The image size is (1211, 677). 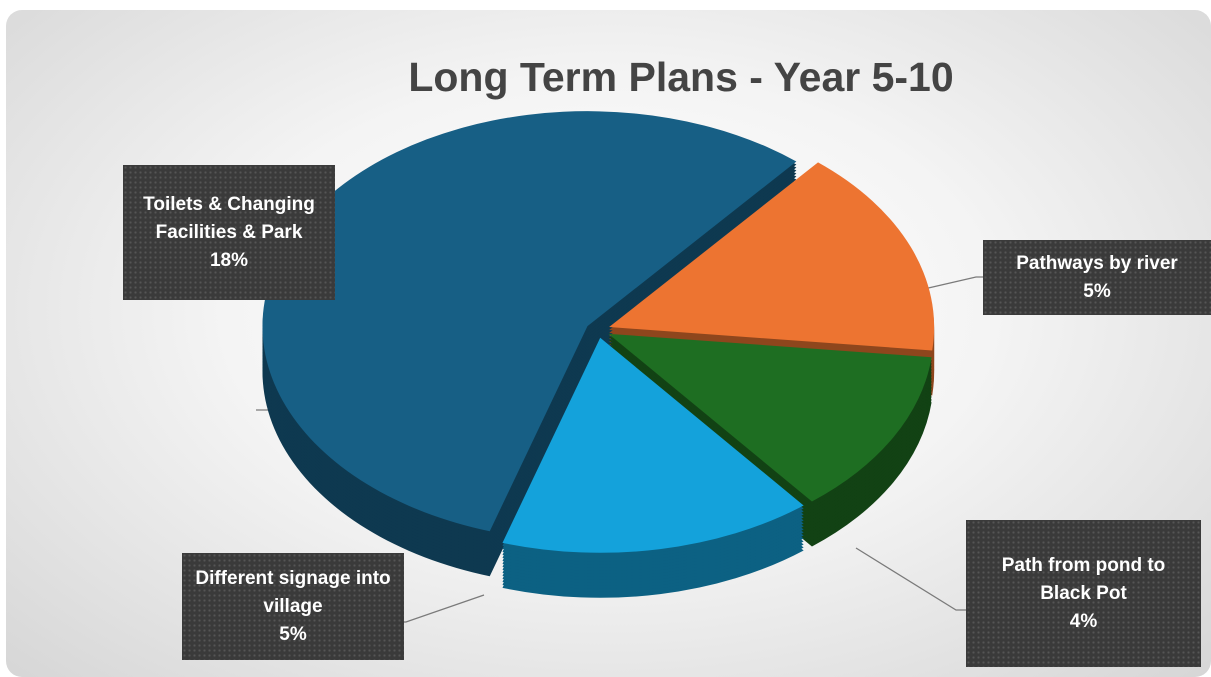 I want to click on data-label: Pathways by river 5%, so click(x=1097, y=277).